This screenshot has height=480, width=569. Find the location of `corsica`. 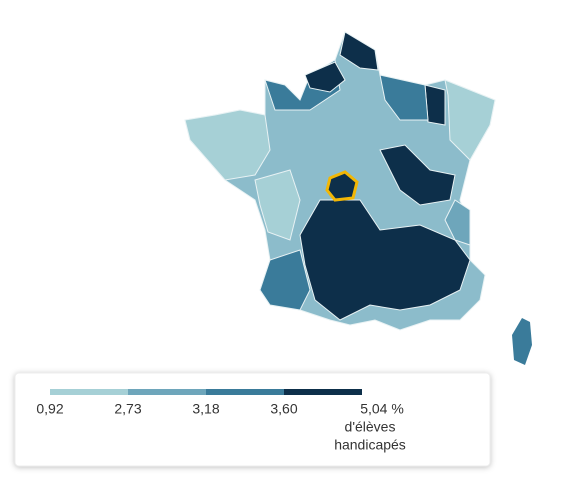

corsica is located at coordinates (522, 341).